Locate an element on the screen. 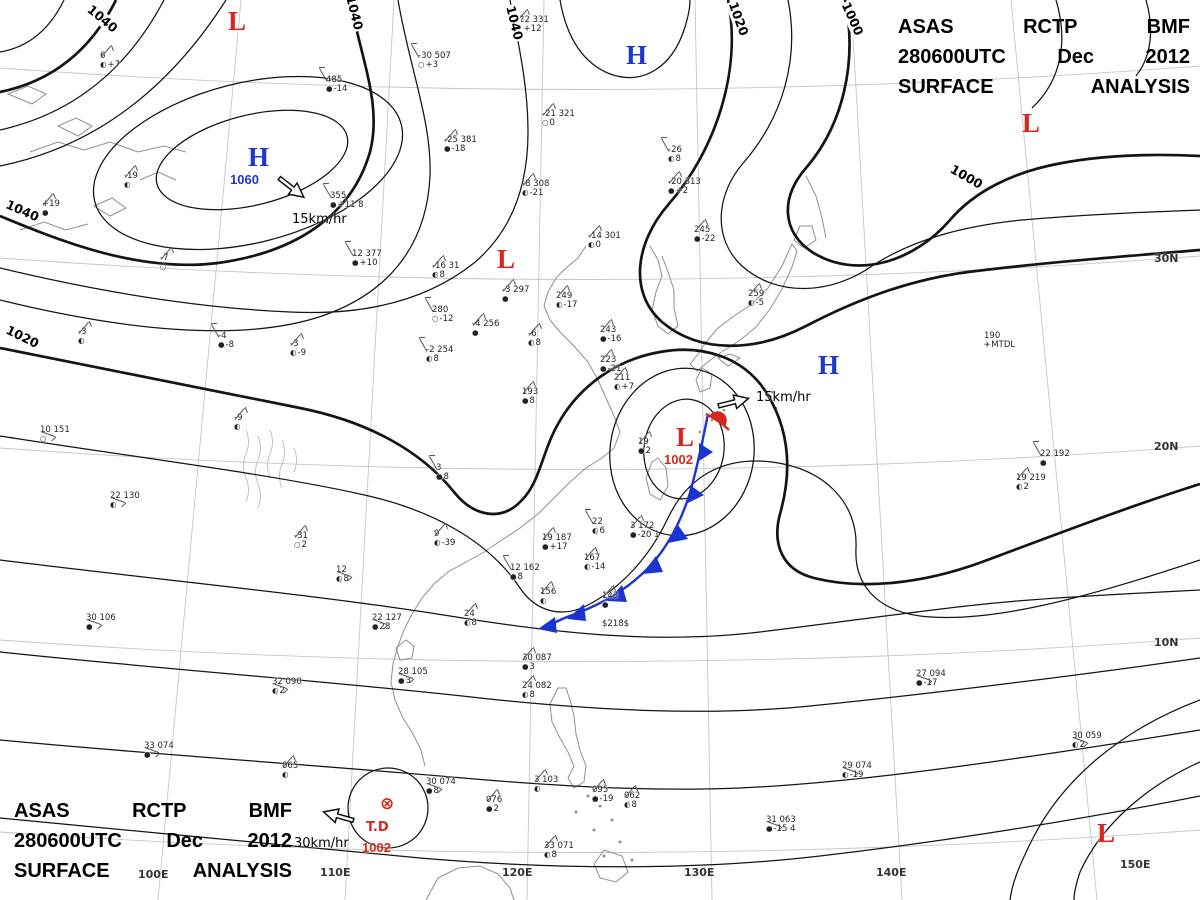 The height and width of the screenshot is (900, 1200). station-plot: -4 256 ● is located at coordinates (485, 325).